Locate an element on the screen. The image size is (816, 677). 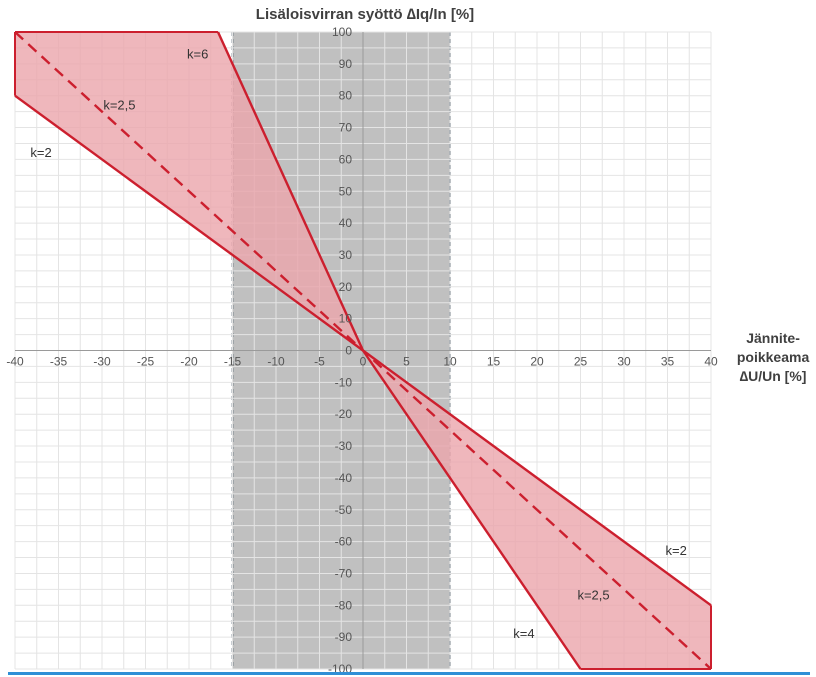
x-tick-label: -40 is located at coordinates (15, 362).